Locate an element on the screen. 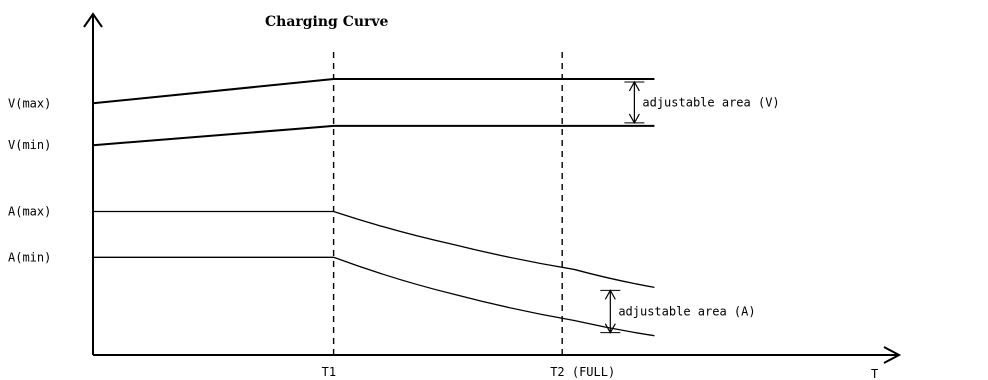  chart-title: Charging Curve is located at coordinates (327, 22).